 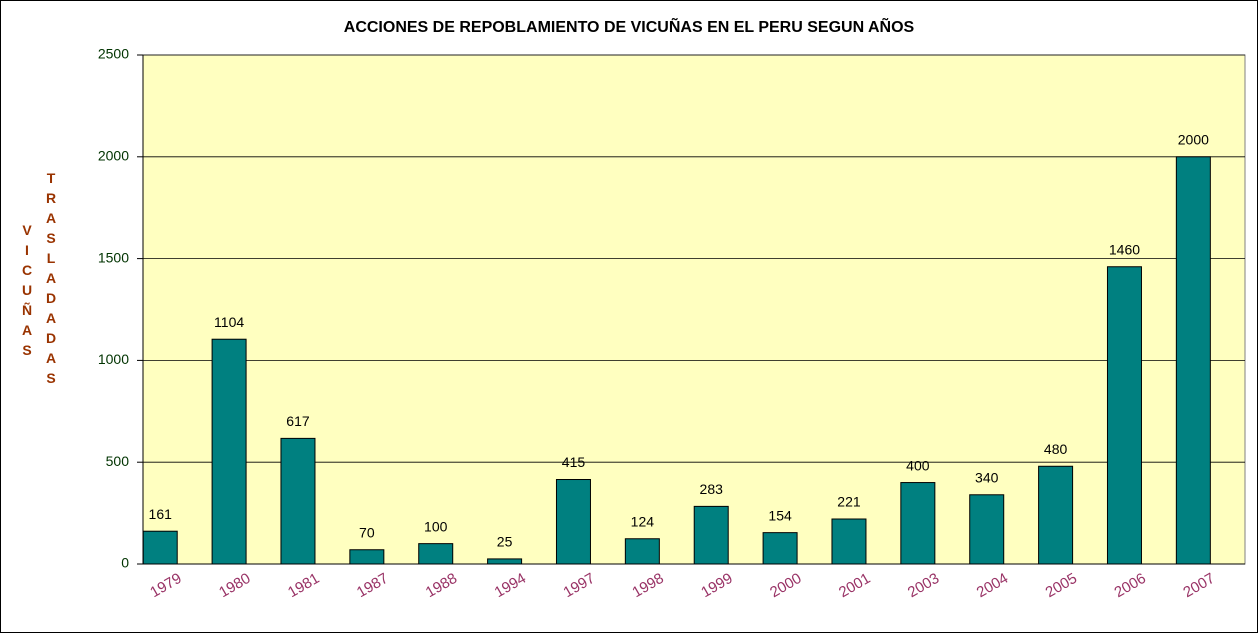 What do you see at coordinates (505, 542) in the screenshot?
I see `data-label: 25` at bounding box center [505, 542].